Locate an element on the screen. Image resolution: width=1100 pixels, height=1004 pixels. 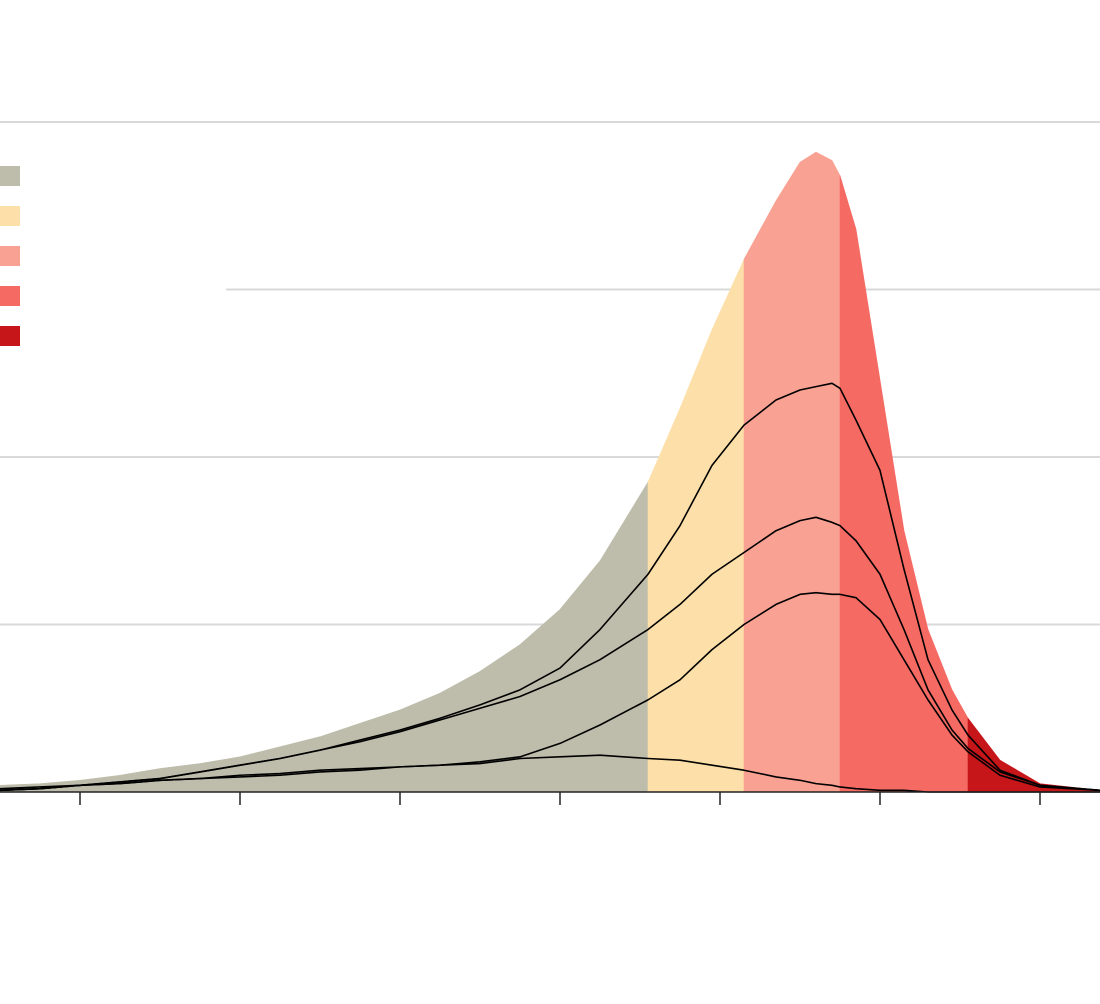
x-axis is located at coordinates (550, 798).